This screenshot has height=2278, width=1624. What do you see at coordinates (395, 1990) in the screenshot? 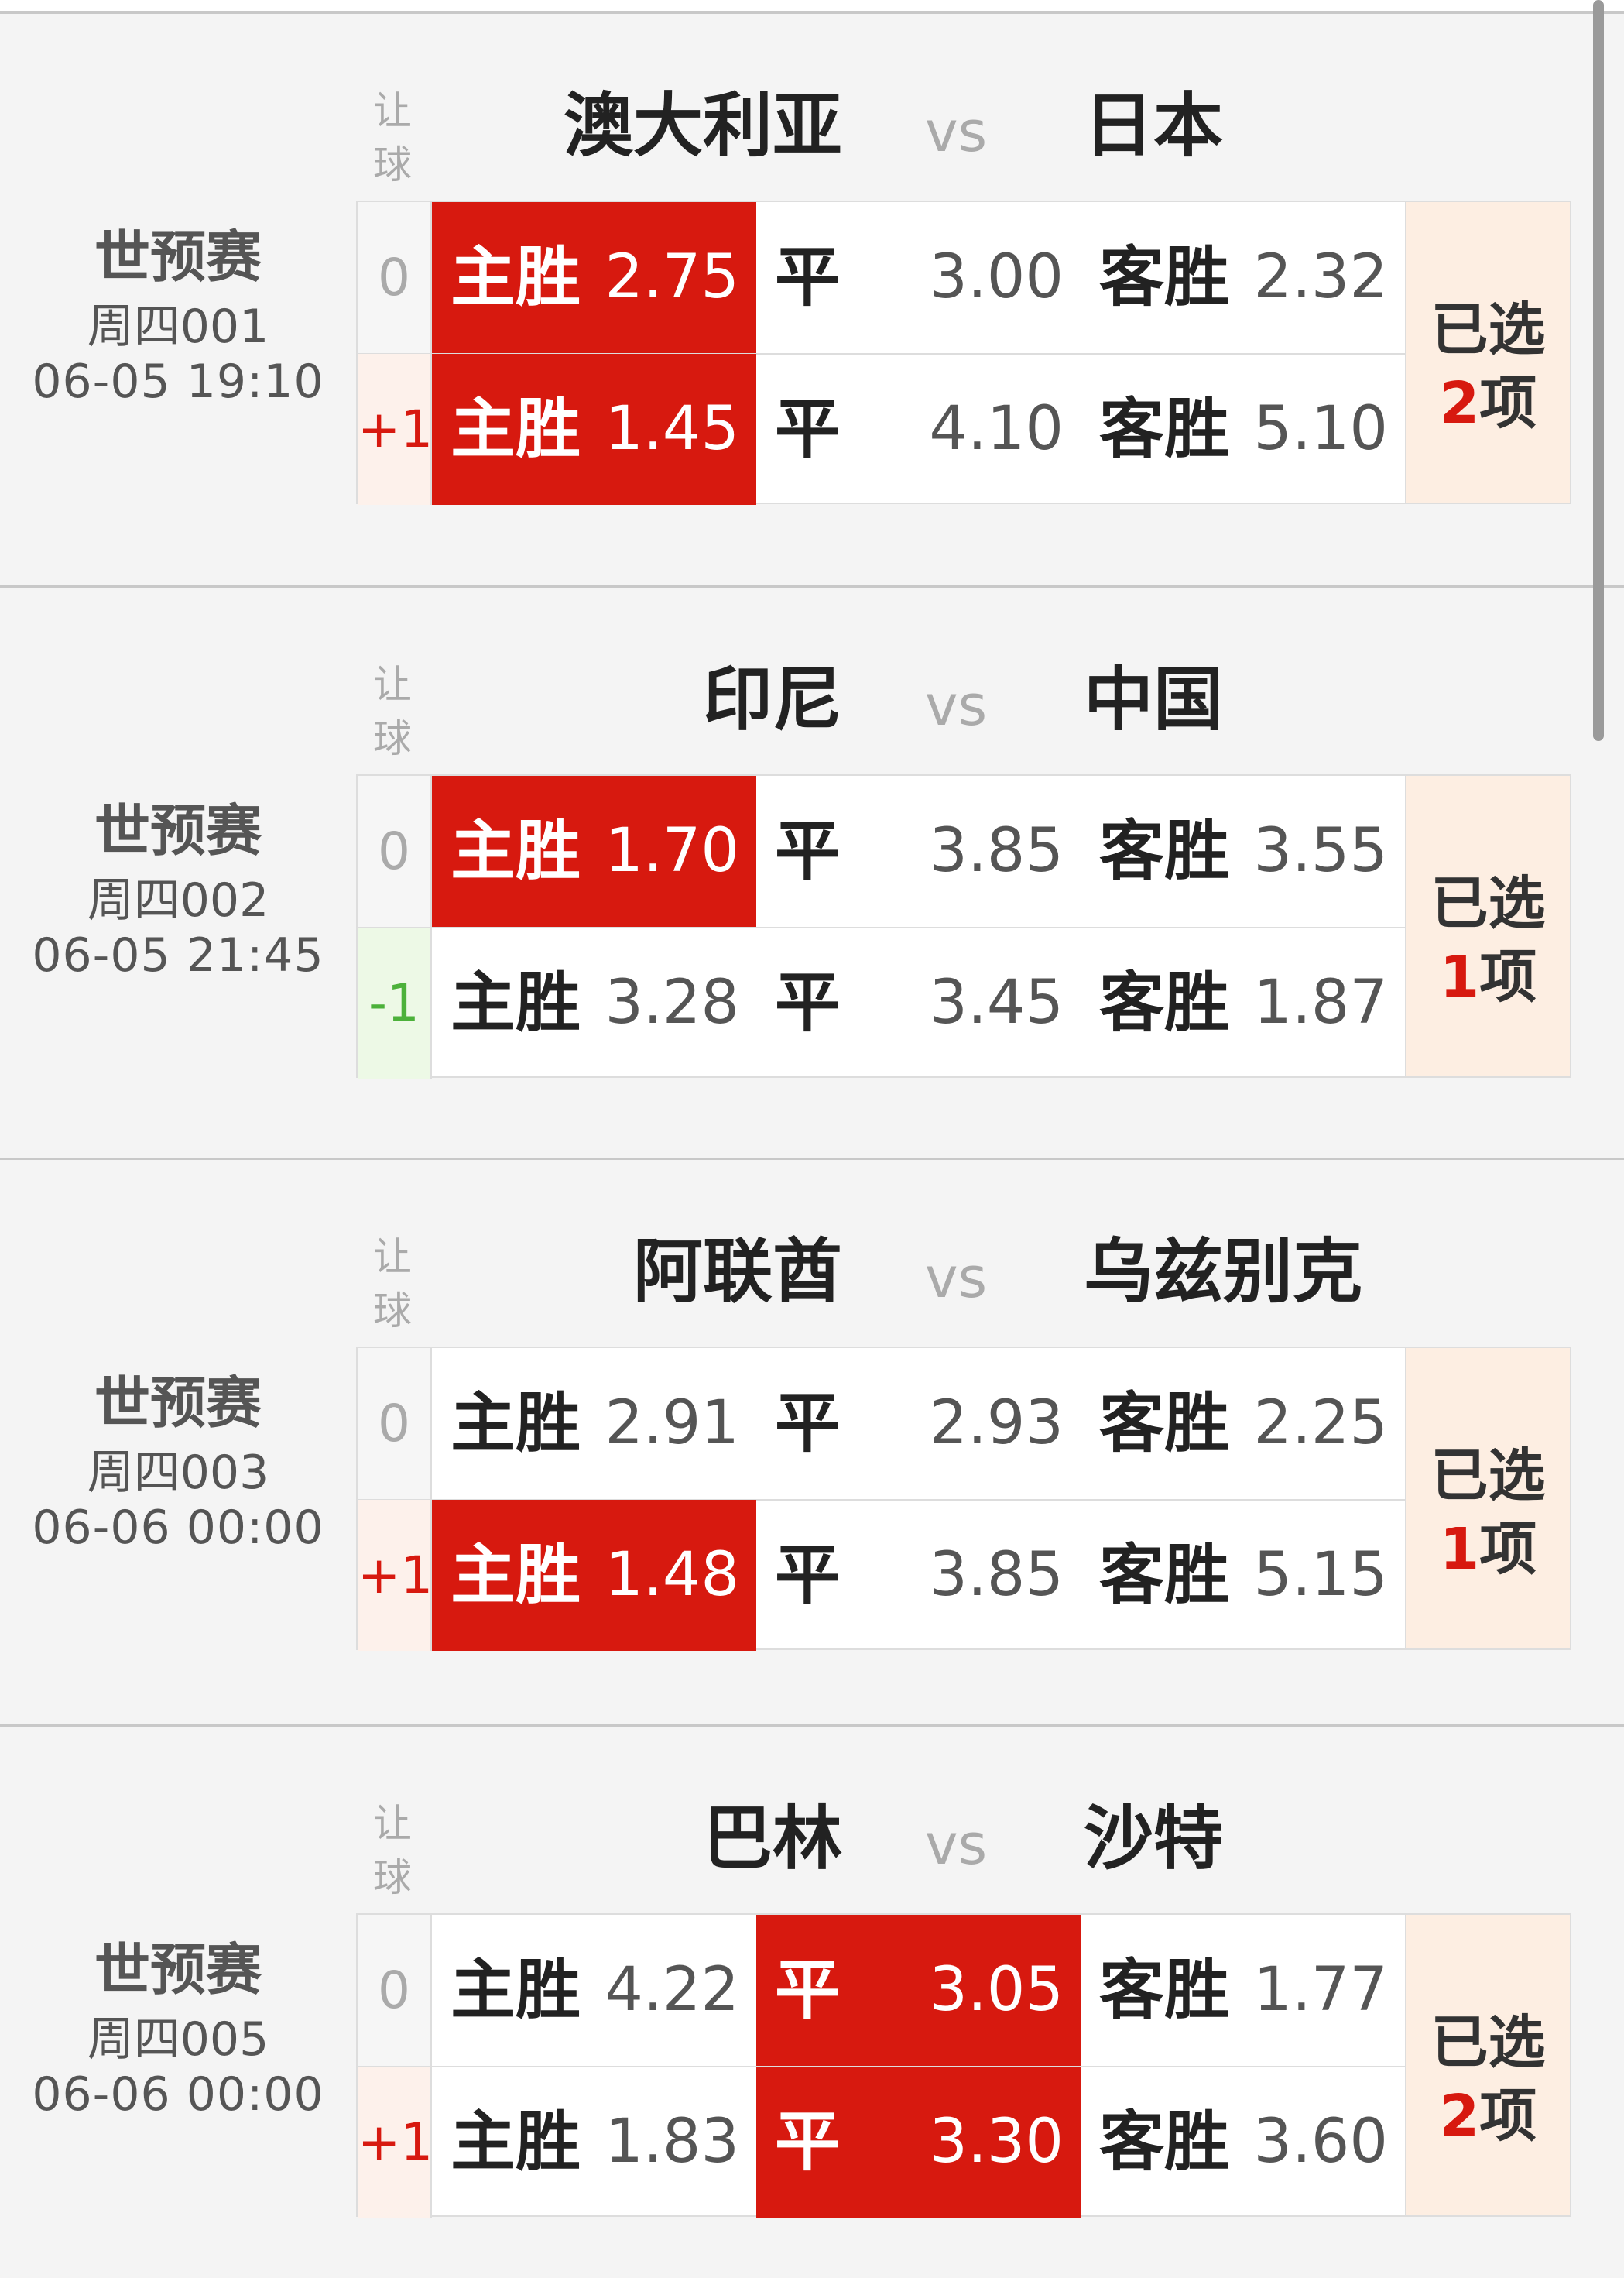
I see `handicap-value: 0` at bounding box center [395, 1990].